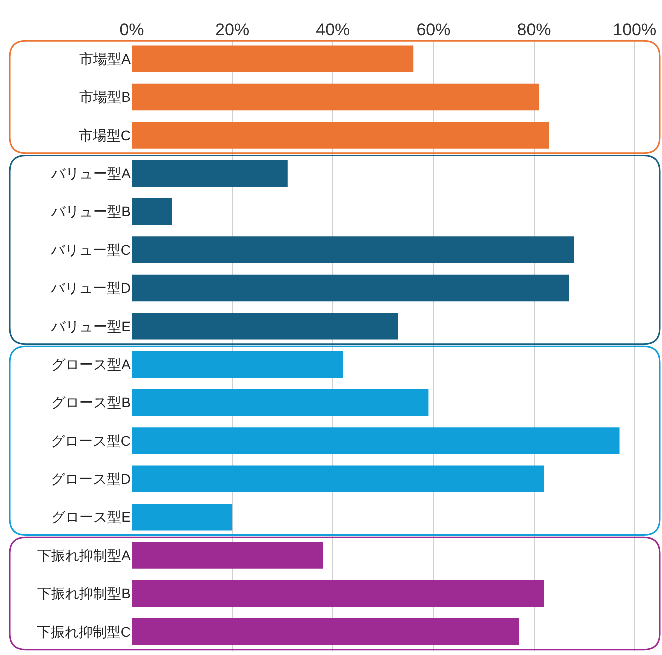 This screenshot has width=662, height=655. I want to click on x-tick-label: 0%, so click(132, 30).